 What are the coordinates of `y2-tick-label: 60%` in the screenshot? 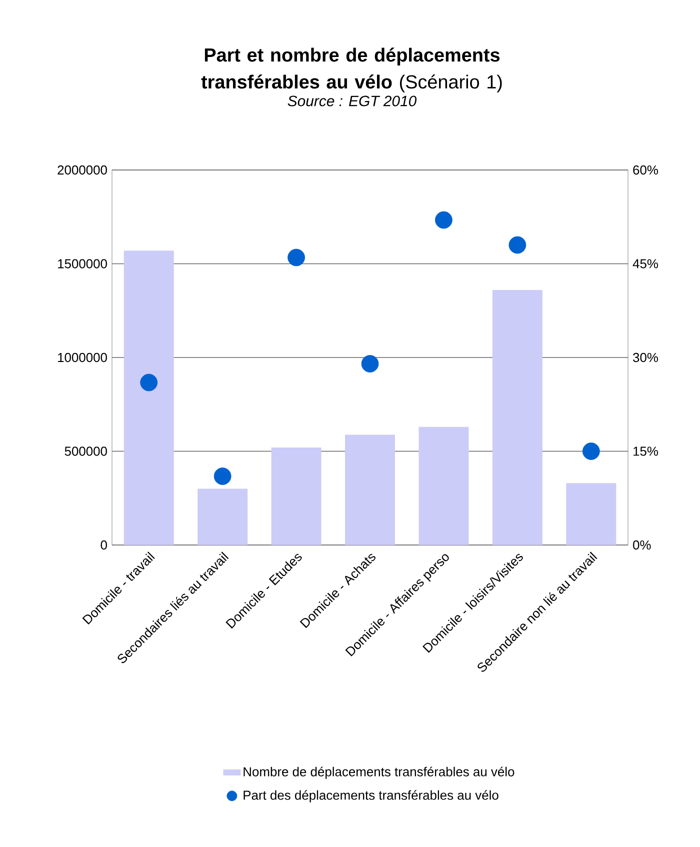 It's located at (645, 170).